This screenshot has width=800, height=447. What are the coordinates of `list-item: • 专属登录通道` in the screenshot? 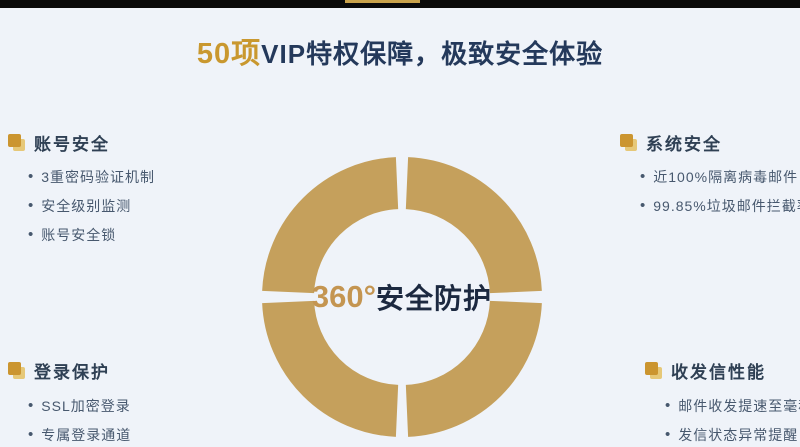 It's located at (80, 435).